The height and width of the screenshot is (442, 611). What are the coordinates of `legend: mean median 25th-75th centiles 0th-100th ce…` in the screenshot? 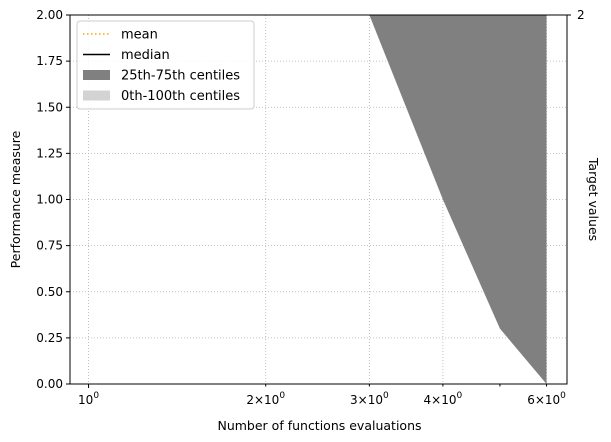 It's located at (165, 65).